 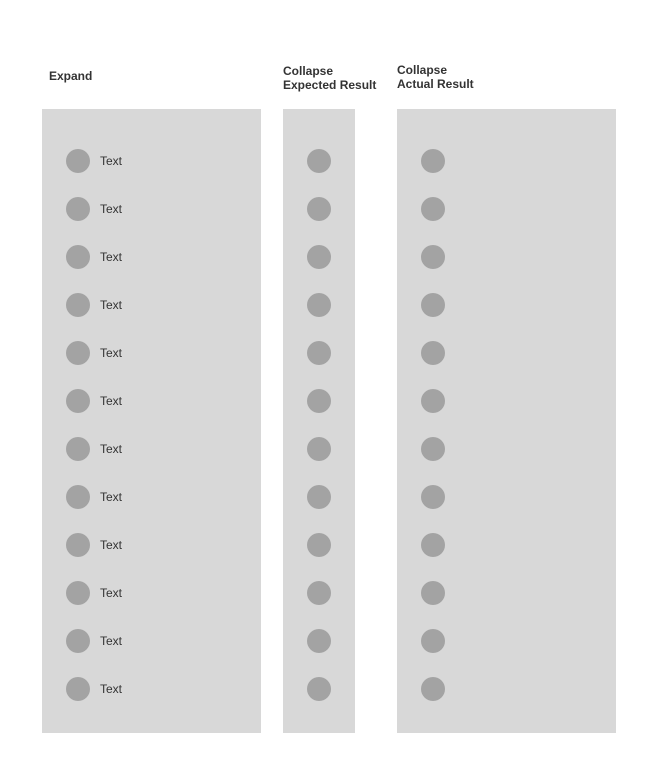 What do you see at coordinates (330, 85) in the screenshot?
I see `header-collapse-expected-line-2: Expected Result` at bounding box center [330, 85].